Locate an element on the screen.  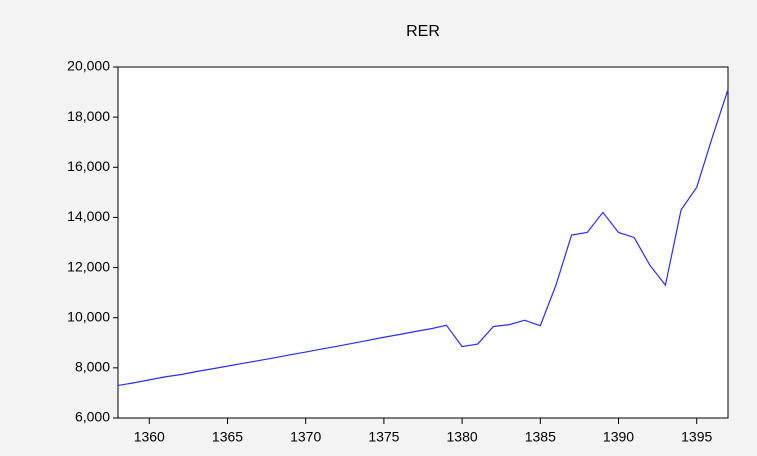
y-tick-label: 12,000 is located at coordinates (88, 266).